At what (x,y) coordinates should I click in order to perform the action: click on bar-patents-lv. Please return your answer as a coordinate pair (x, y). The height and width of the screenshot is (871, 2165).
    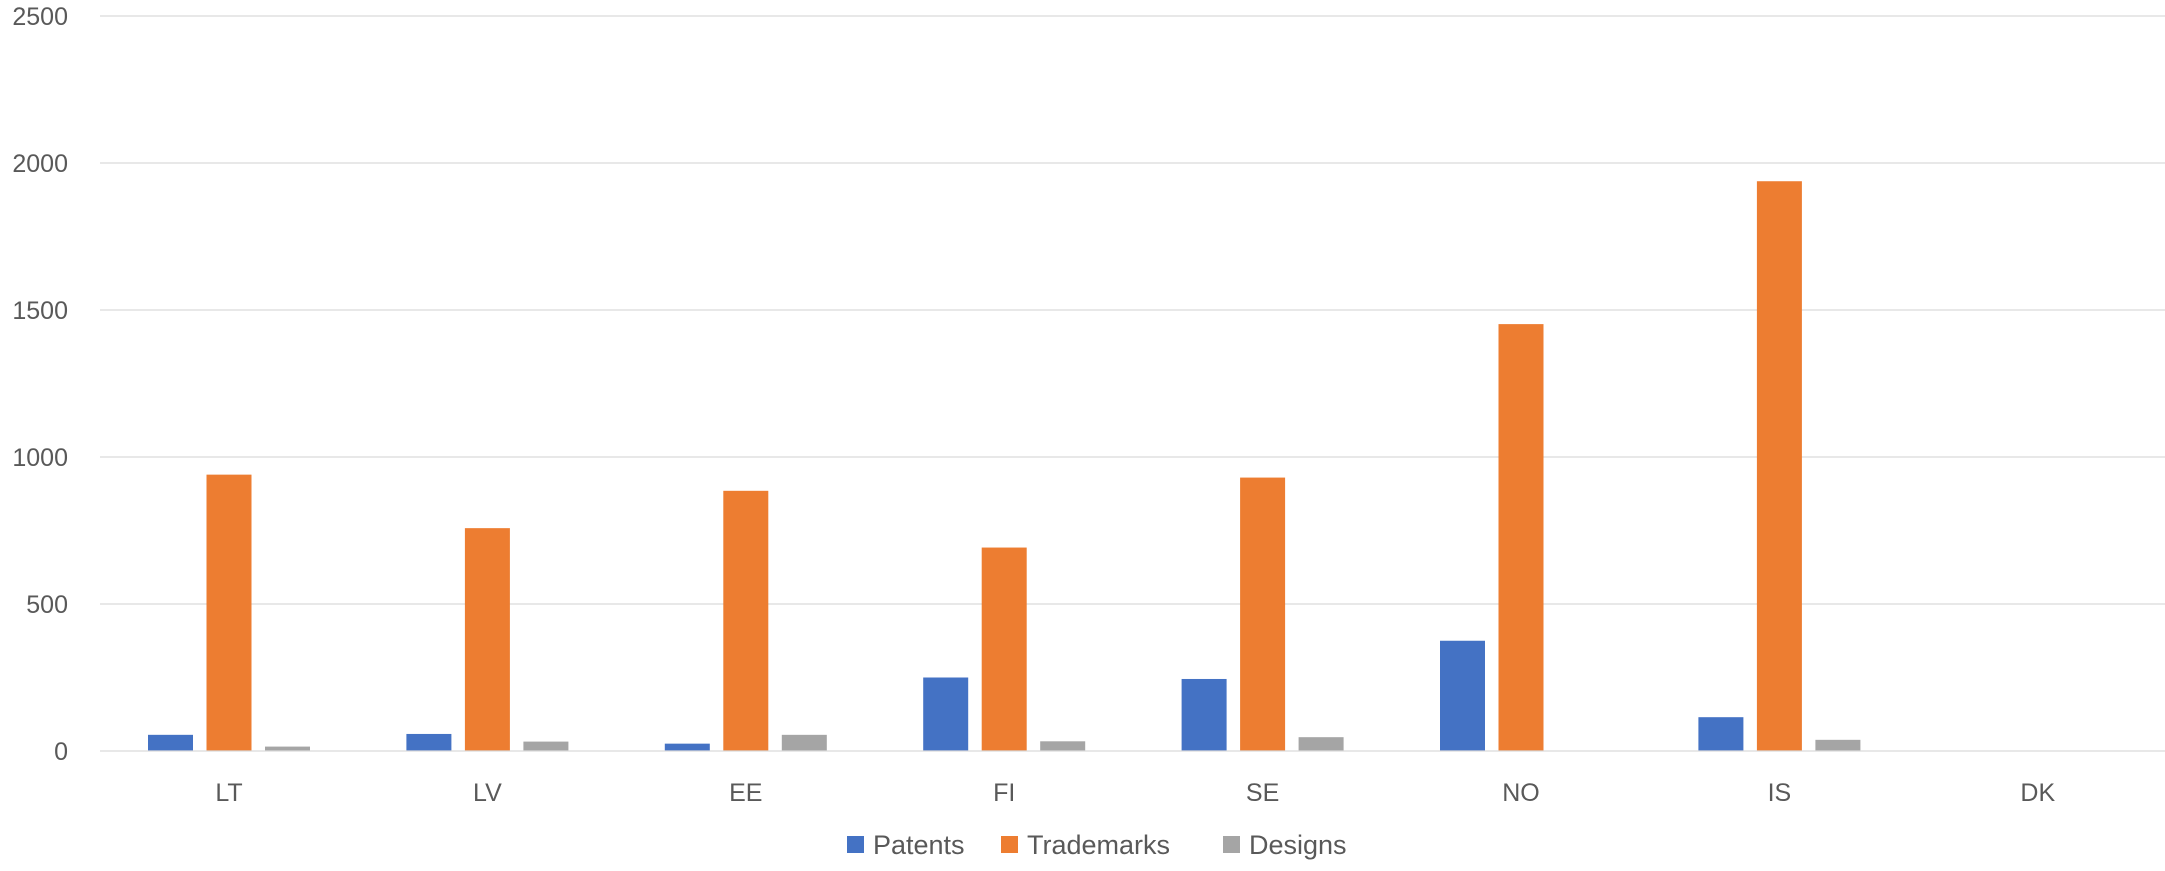
    Looking at the image, I should click on (429, 742).